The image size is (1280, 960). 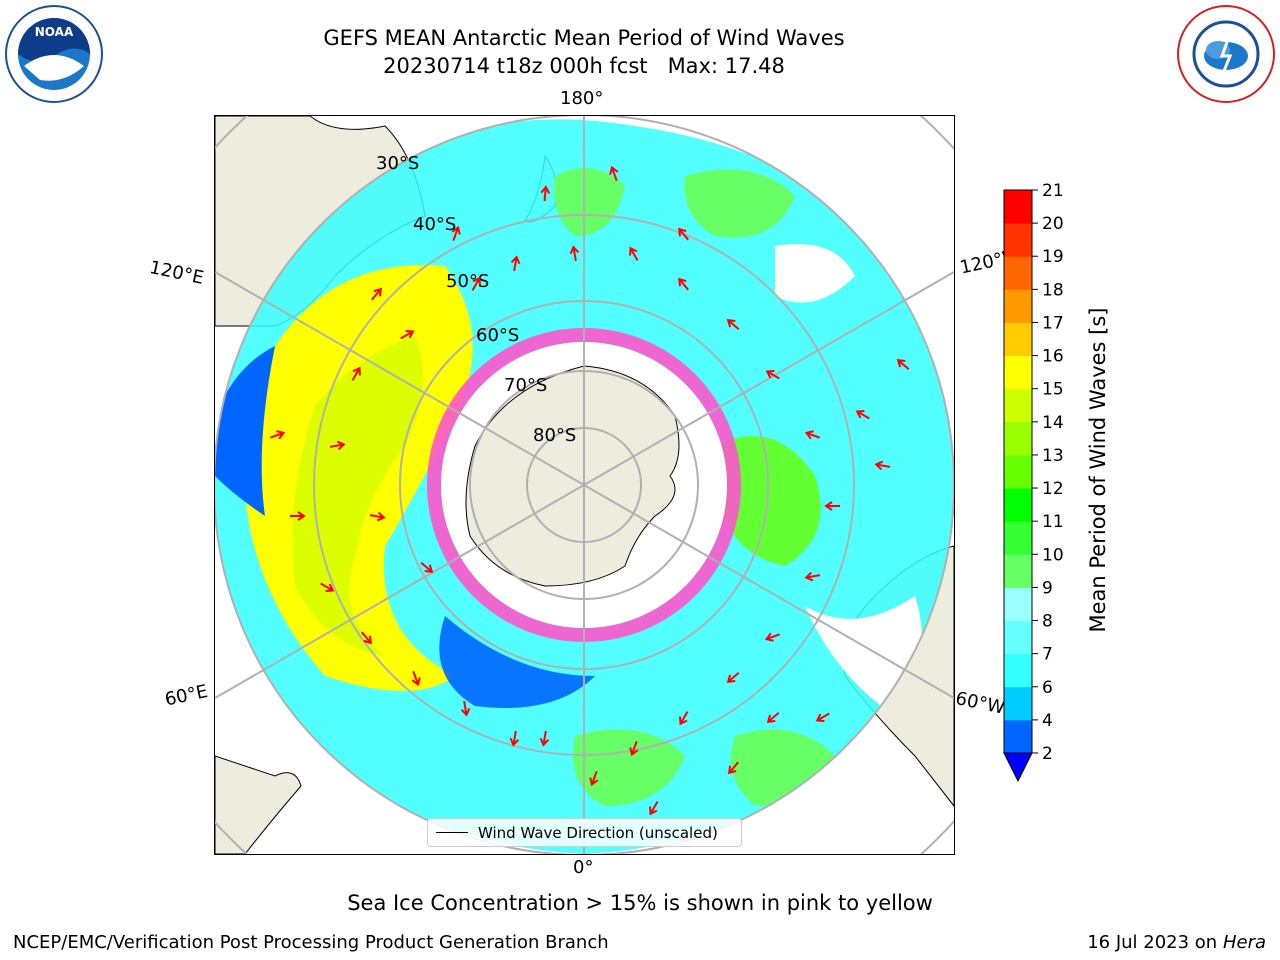 I want to click on colorbar-extend-triangle, so click(x=1018, y=767).